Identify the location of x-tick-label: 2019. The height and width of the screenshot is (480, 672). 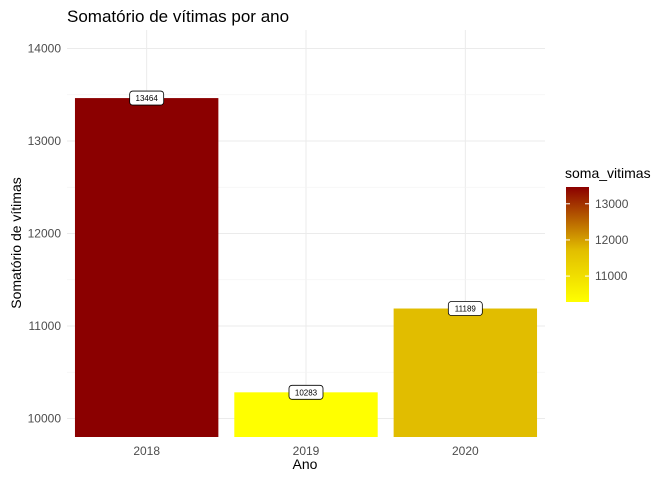
(306, 451).